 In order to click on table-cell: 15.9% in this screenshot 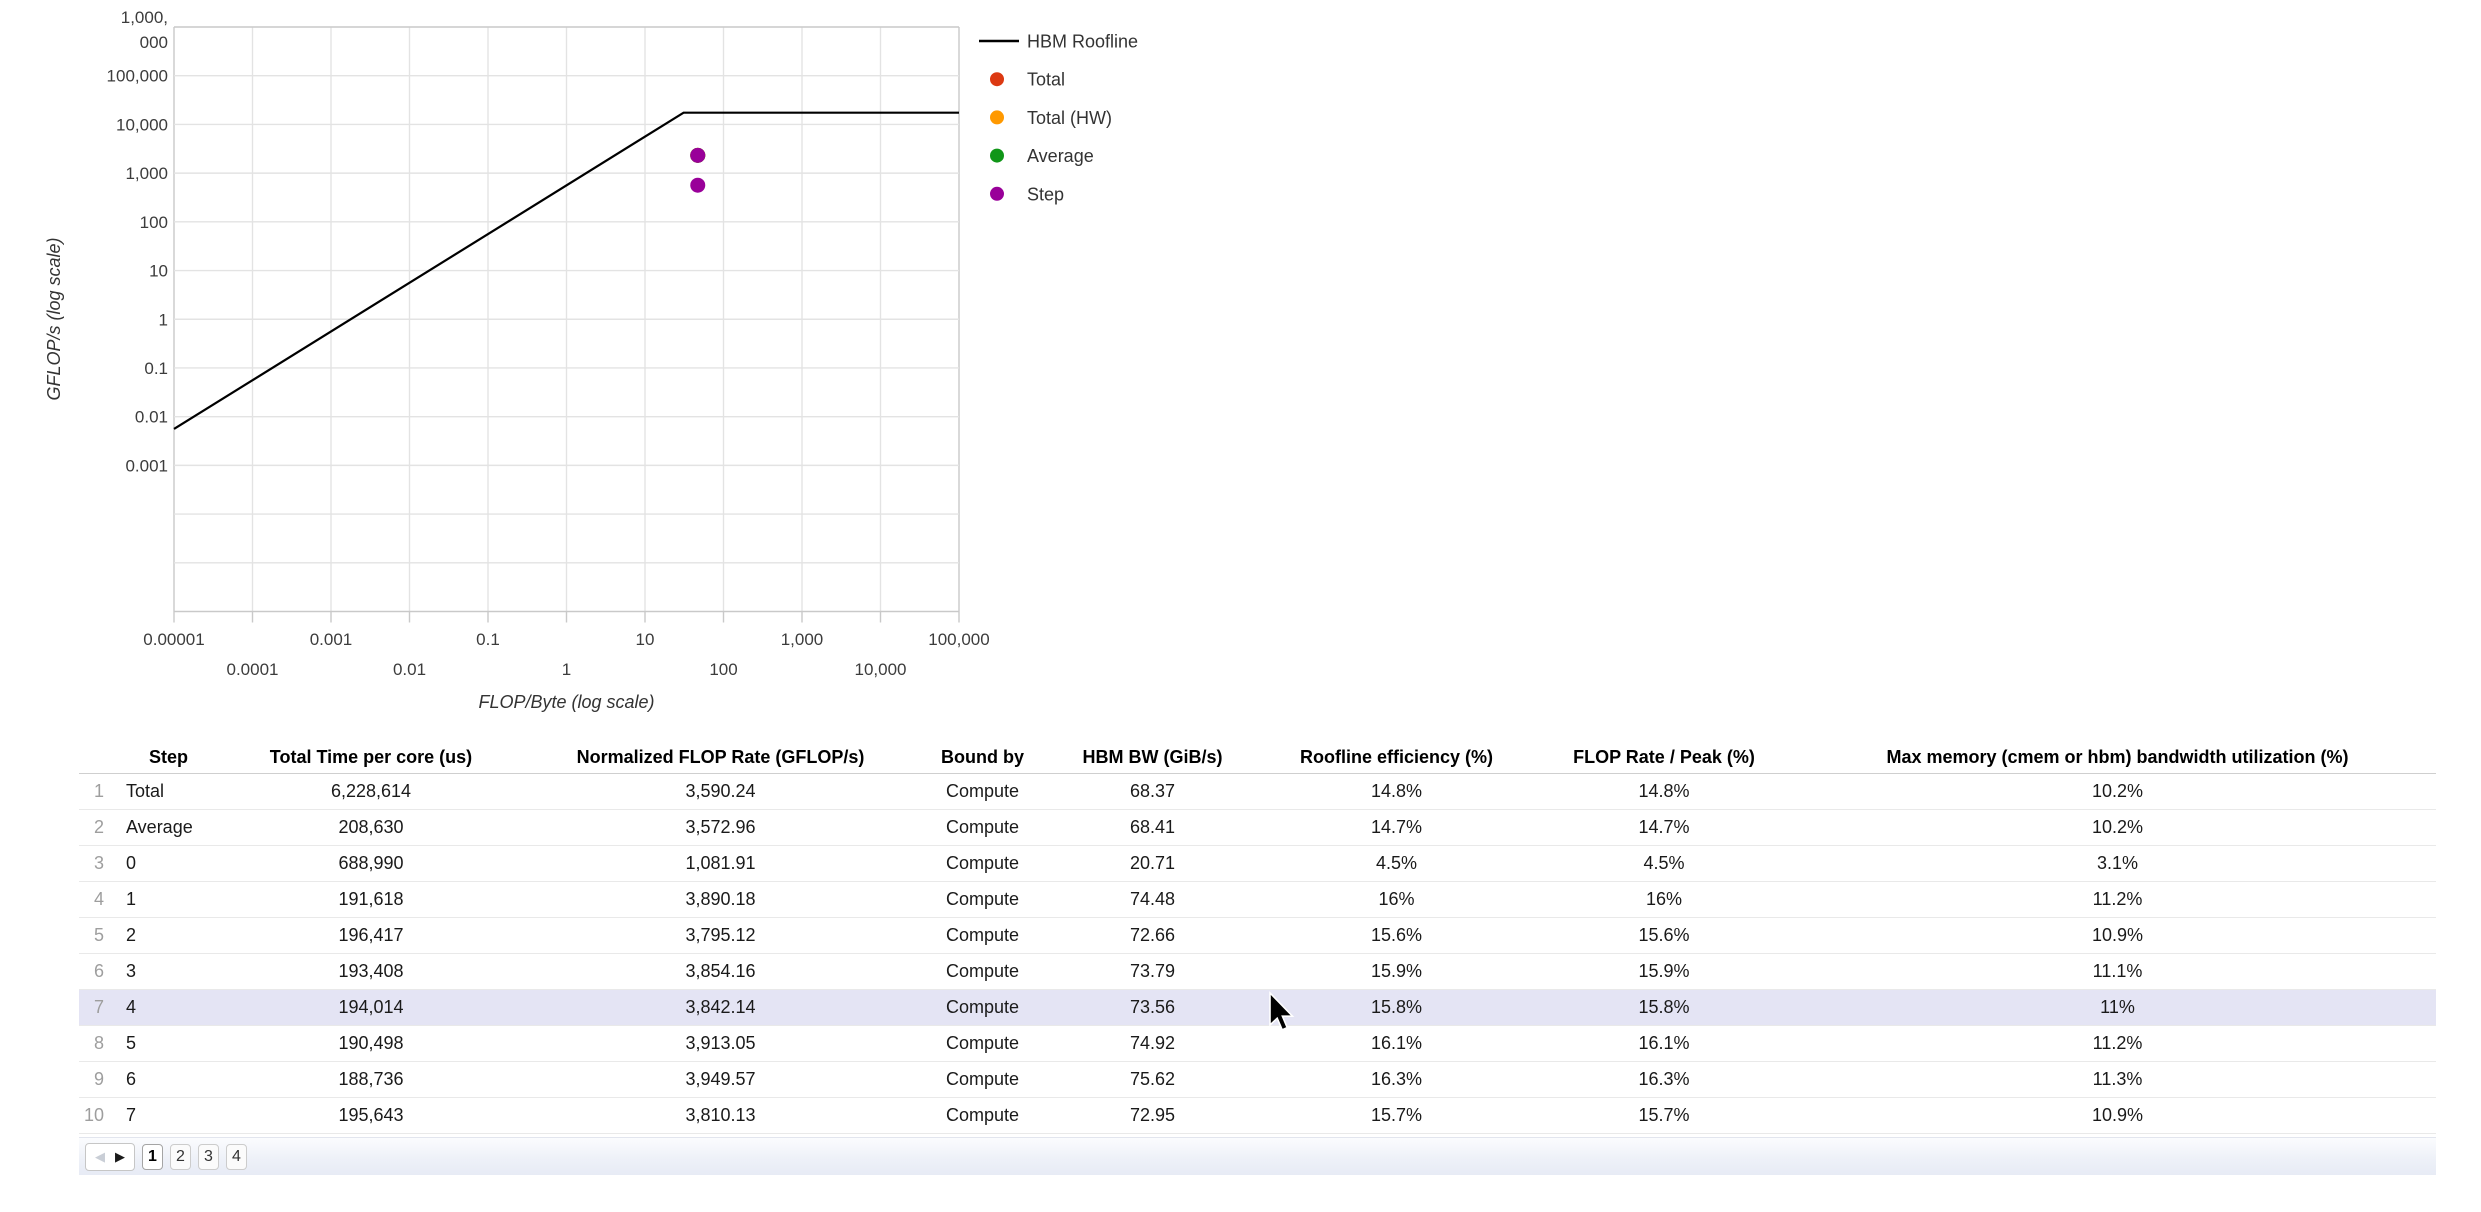, I will do `click(1396, 971)`.